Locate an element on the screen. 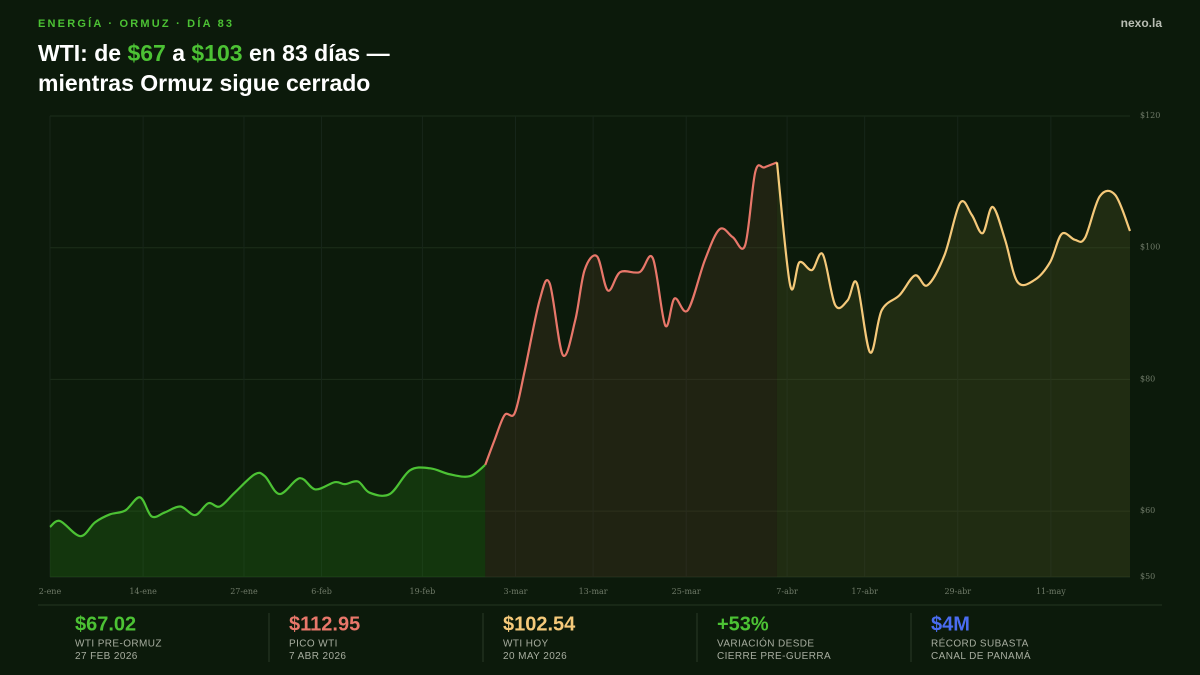  x-tick-label: 14-ene is located at coordinates (143, 591).